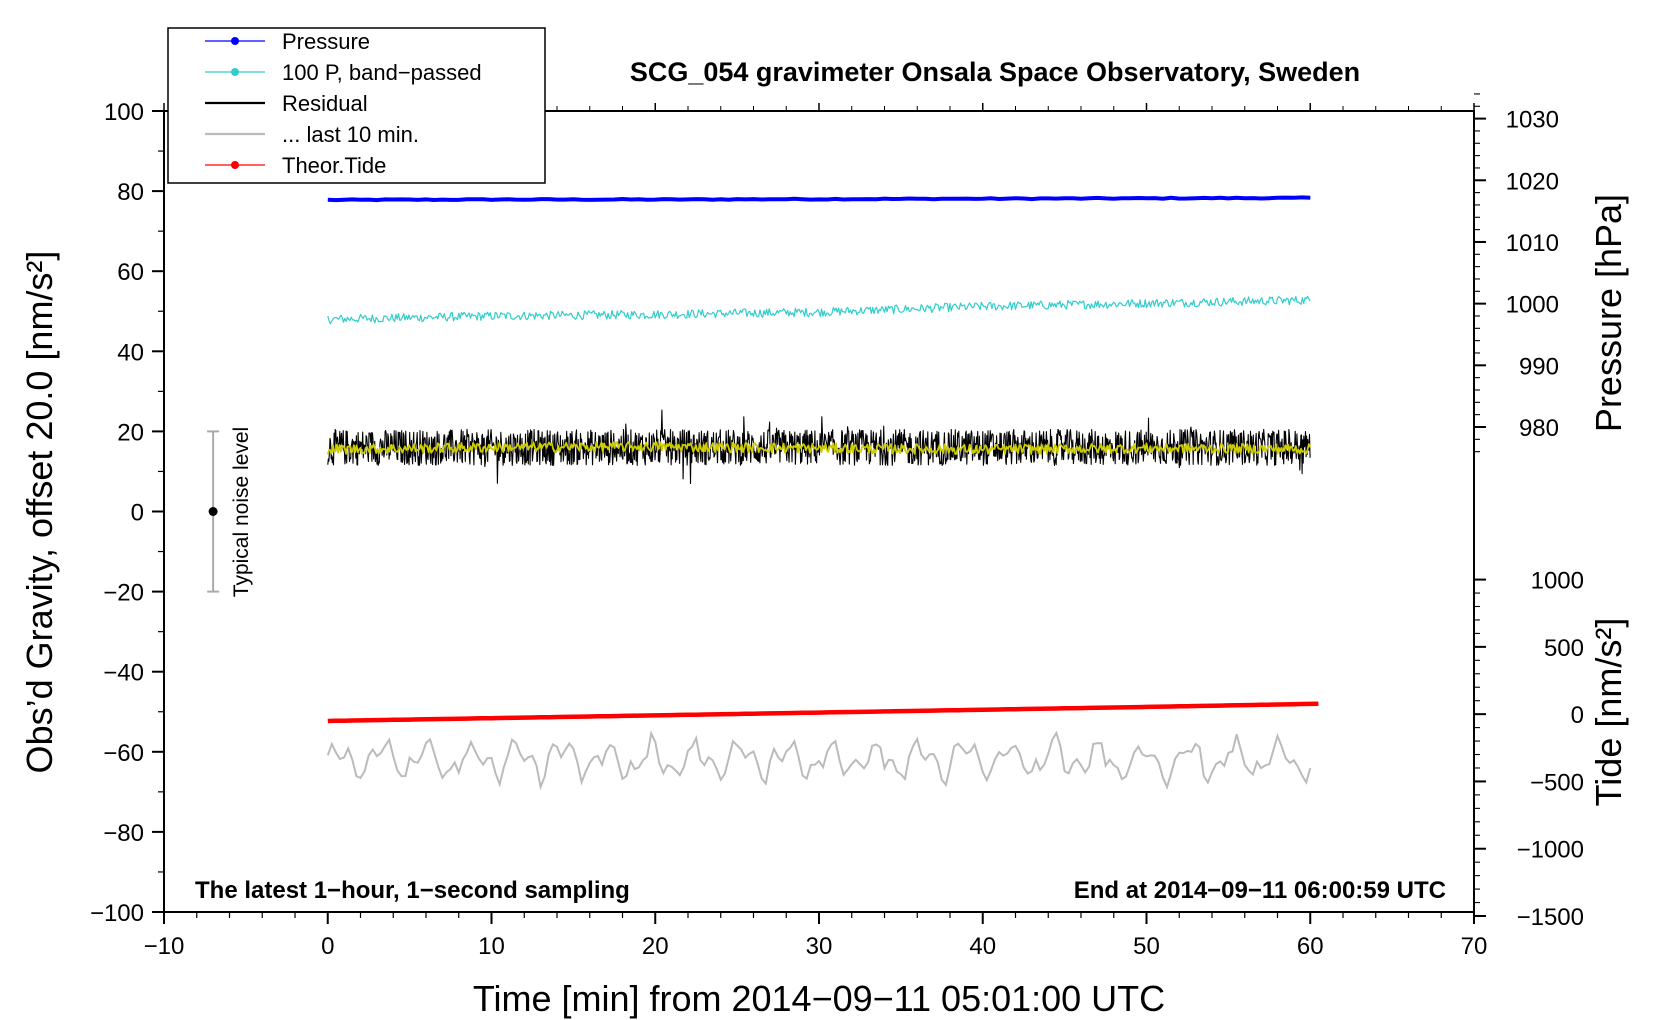 The image size is (1660, 1020). I want to click on y-tick-label: 100, so click(124, 112).